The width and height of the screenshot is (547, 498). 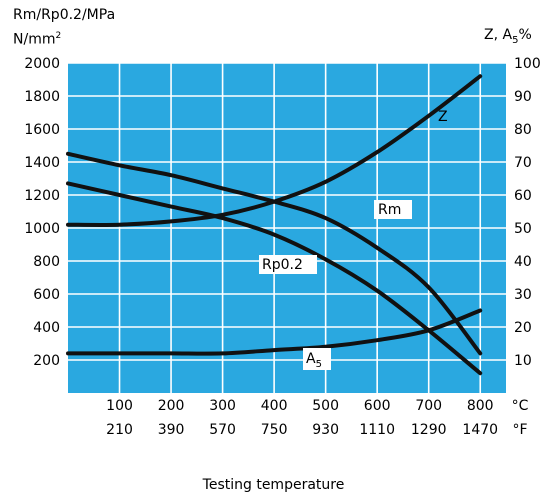 What do you see at coordinates (319, 364) in the screenshot?
I see `series-label-a5-subscript: 5` at bounding box center [319, 364].